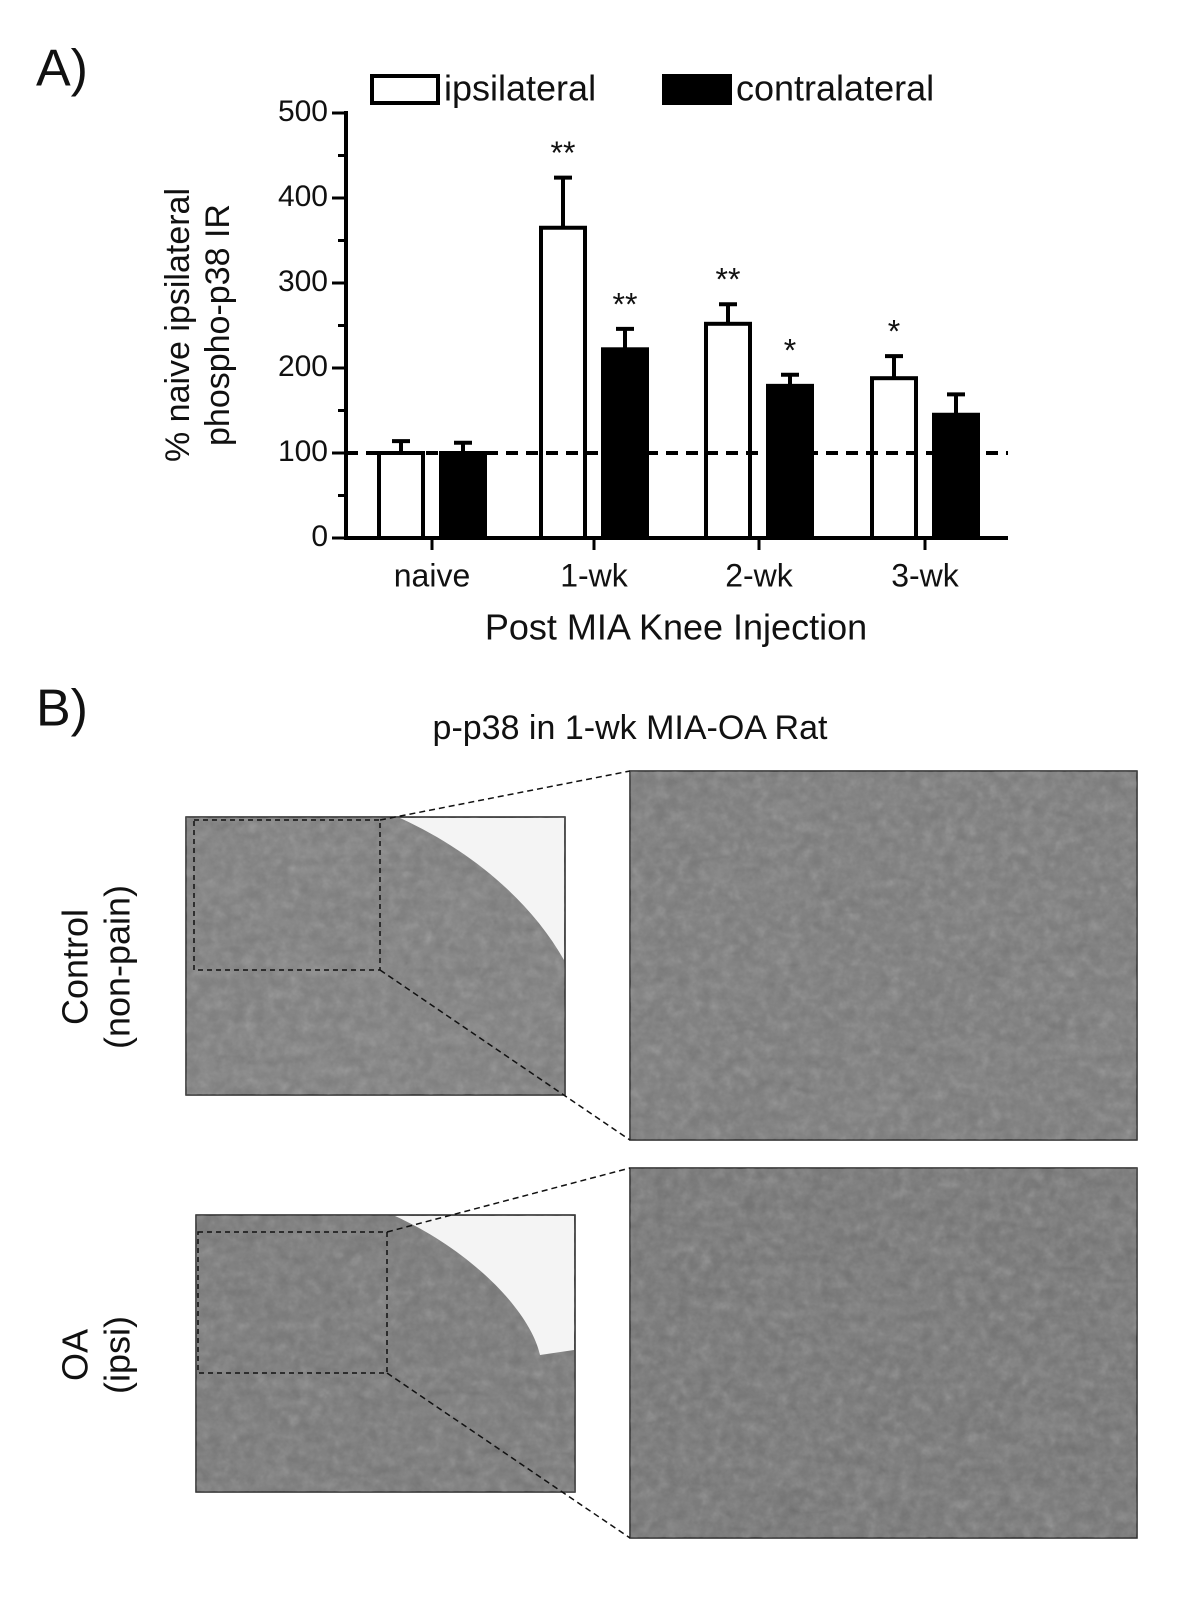  I want to click on row-label: OA, so click(75, 1355).